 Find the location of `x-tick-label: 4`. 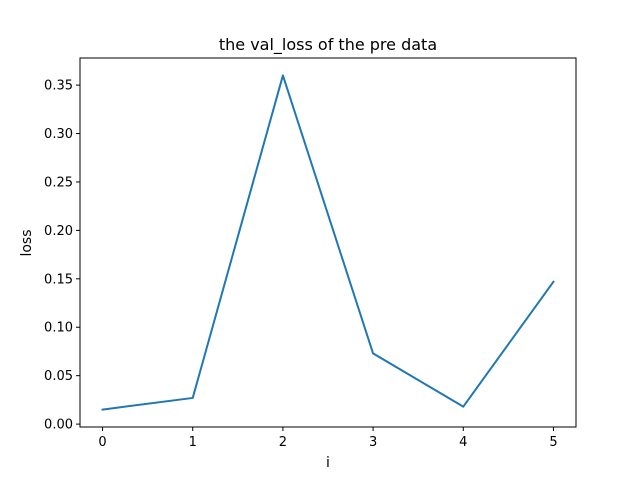

x-tick-label: 4 is located at coordinates (463, 442).